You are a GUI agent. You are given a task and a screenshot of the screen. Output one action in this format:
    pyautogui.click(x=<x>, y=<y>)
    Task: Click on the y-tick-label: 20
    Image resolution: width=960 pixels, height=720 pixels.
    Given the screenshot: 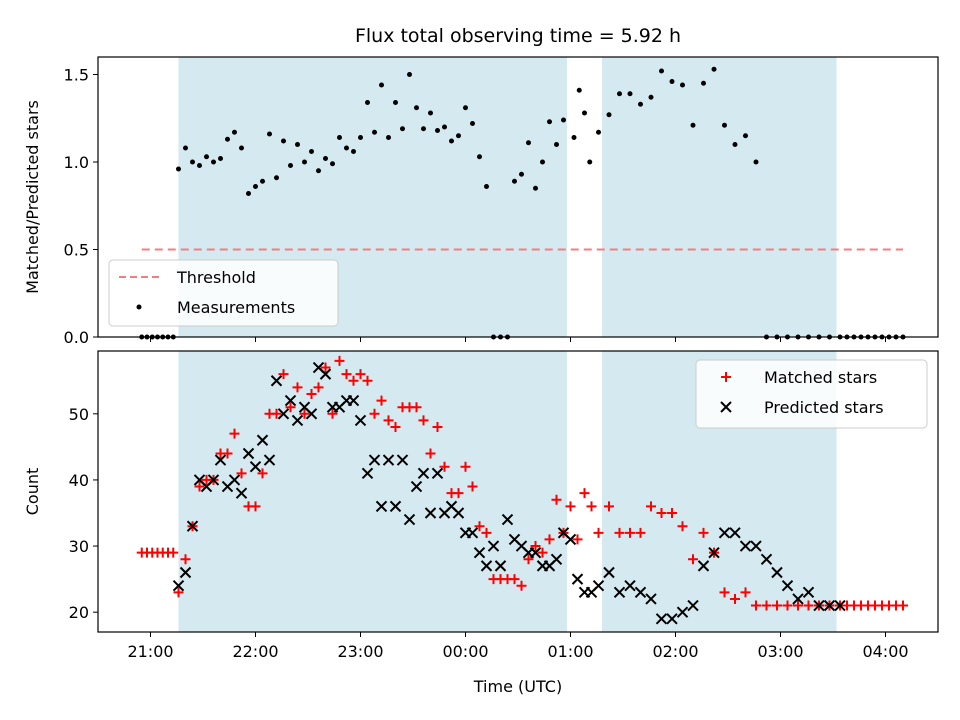 What is the action you would take?
    pyautogui.click(x=79, y=612)
    